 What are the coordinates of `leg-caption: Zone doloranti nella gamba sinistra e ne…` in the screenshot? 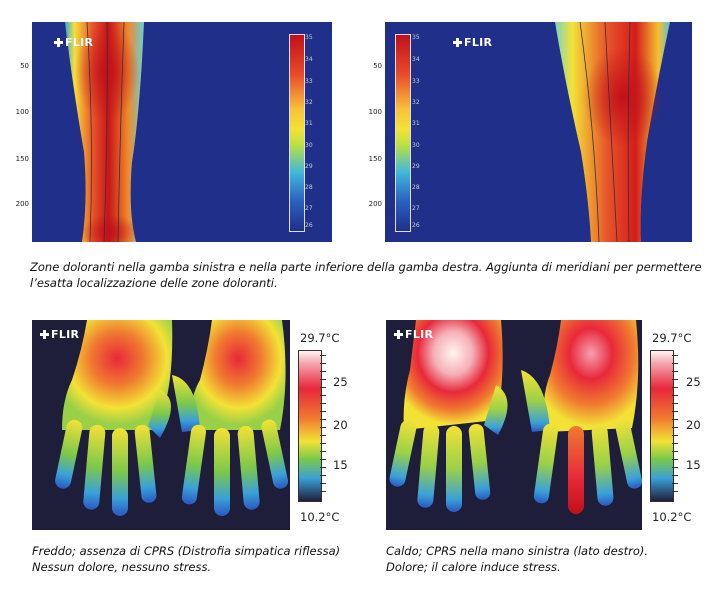 It's located at (370, 275).